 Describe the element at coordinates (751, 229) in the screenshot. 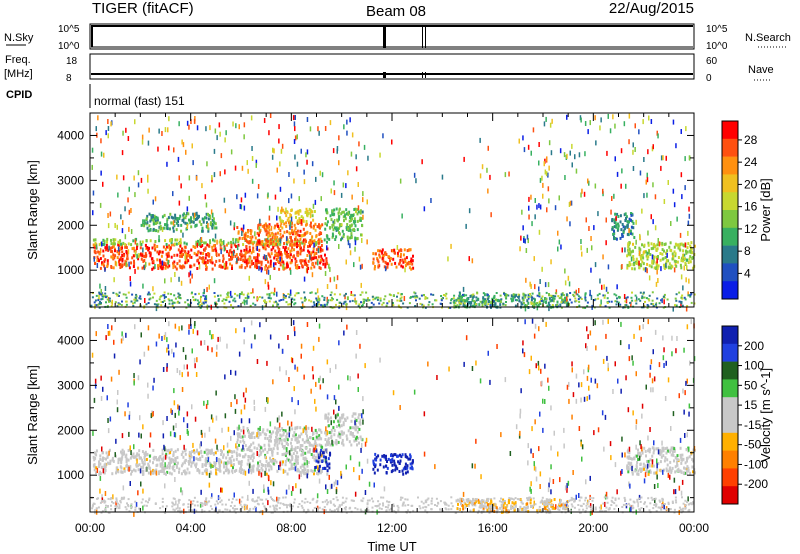

I see `colorbar-tick-label: 12` at that location.